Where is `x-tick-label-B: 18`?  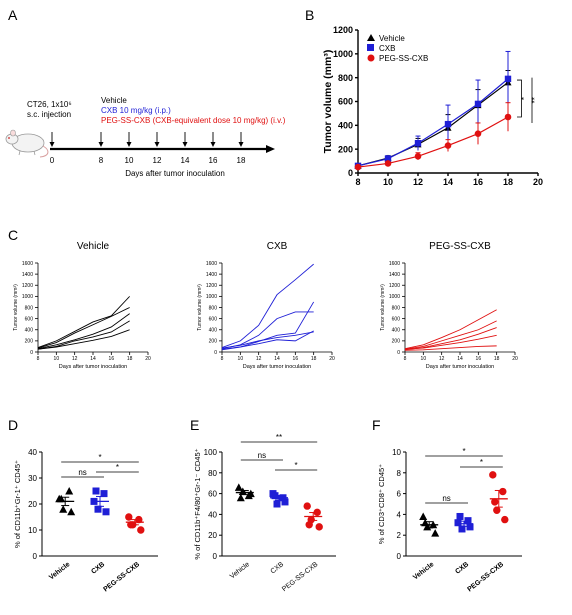
x-tick-label-B: 18 is located at coordinates (508, 182).